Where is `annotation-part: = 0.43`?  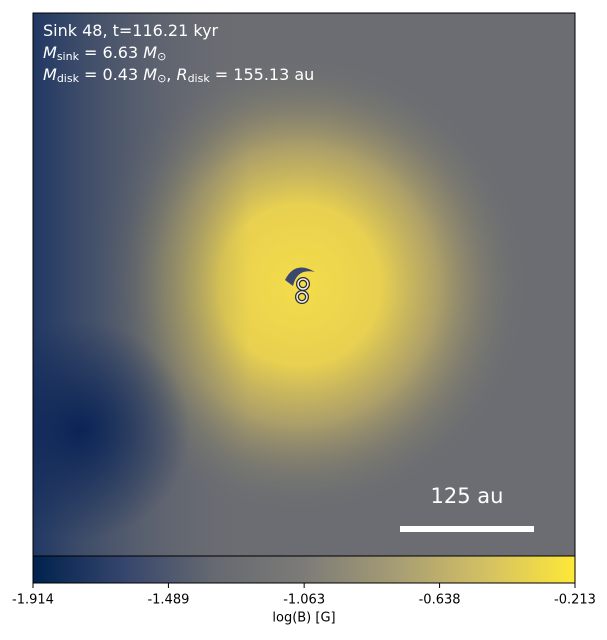 annotation-part: = 0.43 is located at coordinates (111, 74).